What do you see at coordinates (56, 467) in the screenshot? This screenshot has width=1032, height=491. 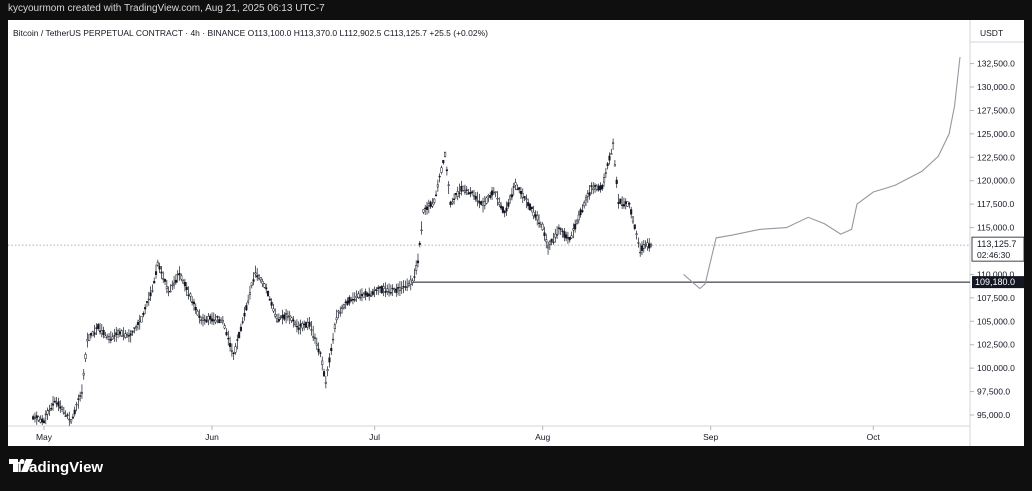 I see `tradingview-logo: TradingView` at bounding box center [56, 467].